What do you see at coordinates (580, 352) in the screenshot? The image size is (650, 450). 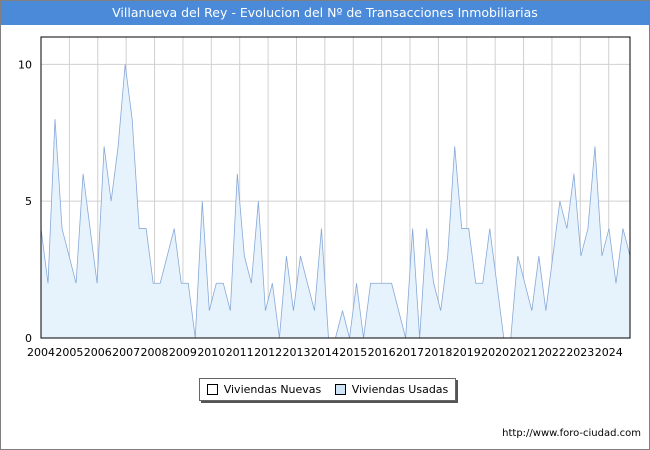 I see `x-tick-label-2023: 2023` at bounding box center [580, 352].